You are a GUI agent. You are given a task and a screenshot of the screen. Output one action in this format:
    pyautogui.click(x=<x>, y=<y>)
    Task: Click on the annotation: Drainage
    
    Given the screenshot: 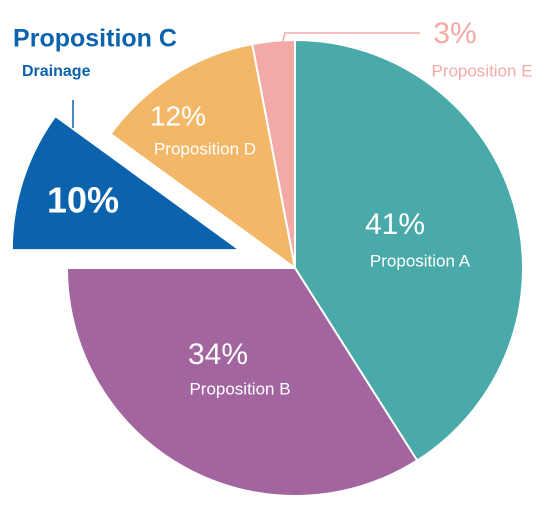 What is the action you would take?
    pyautogui.click(x=56, y=71)
    